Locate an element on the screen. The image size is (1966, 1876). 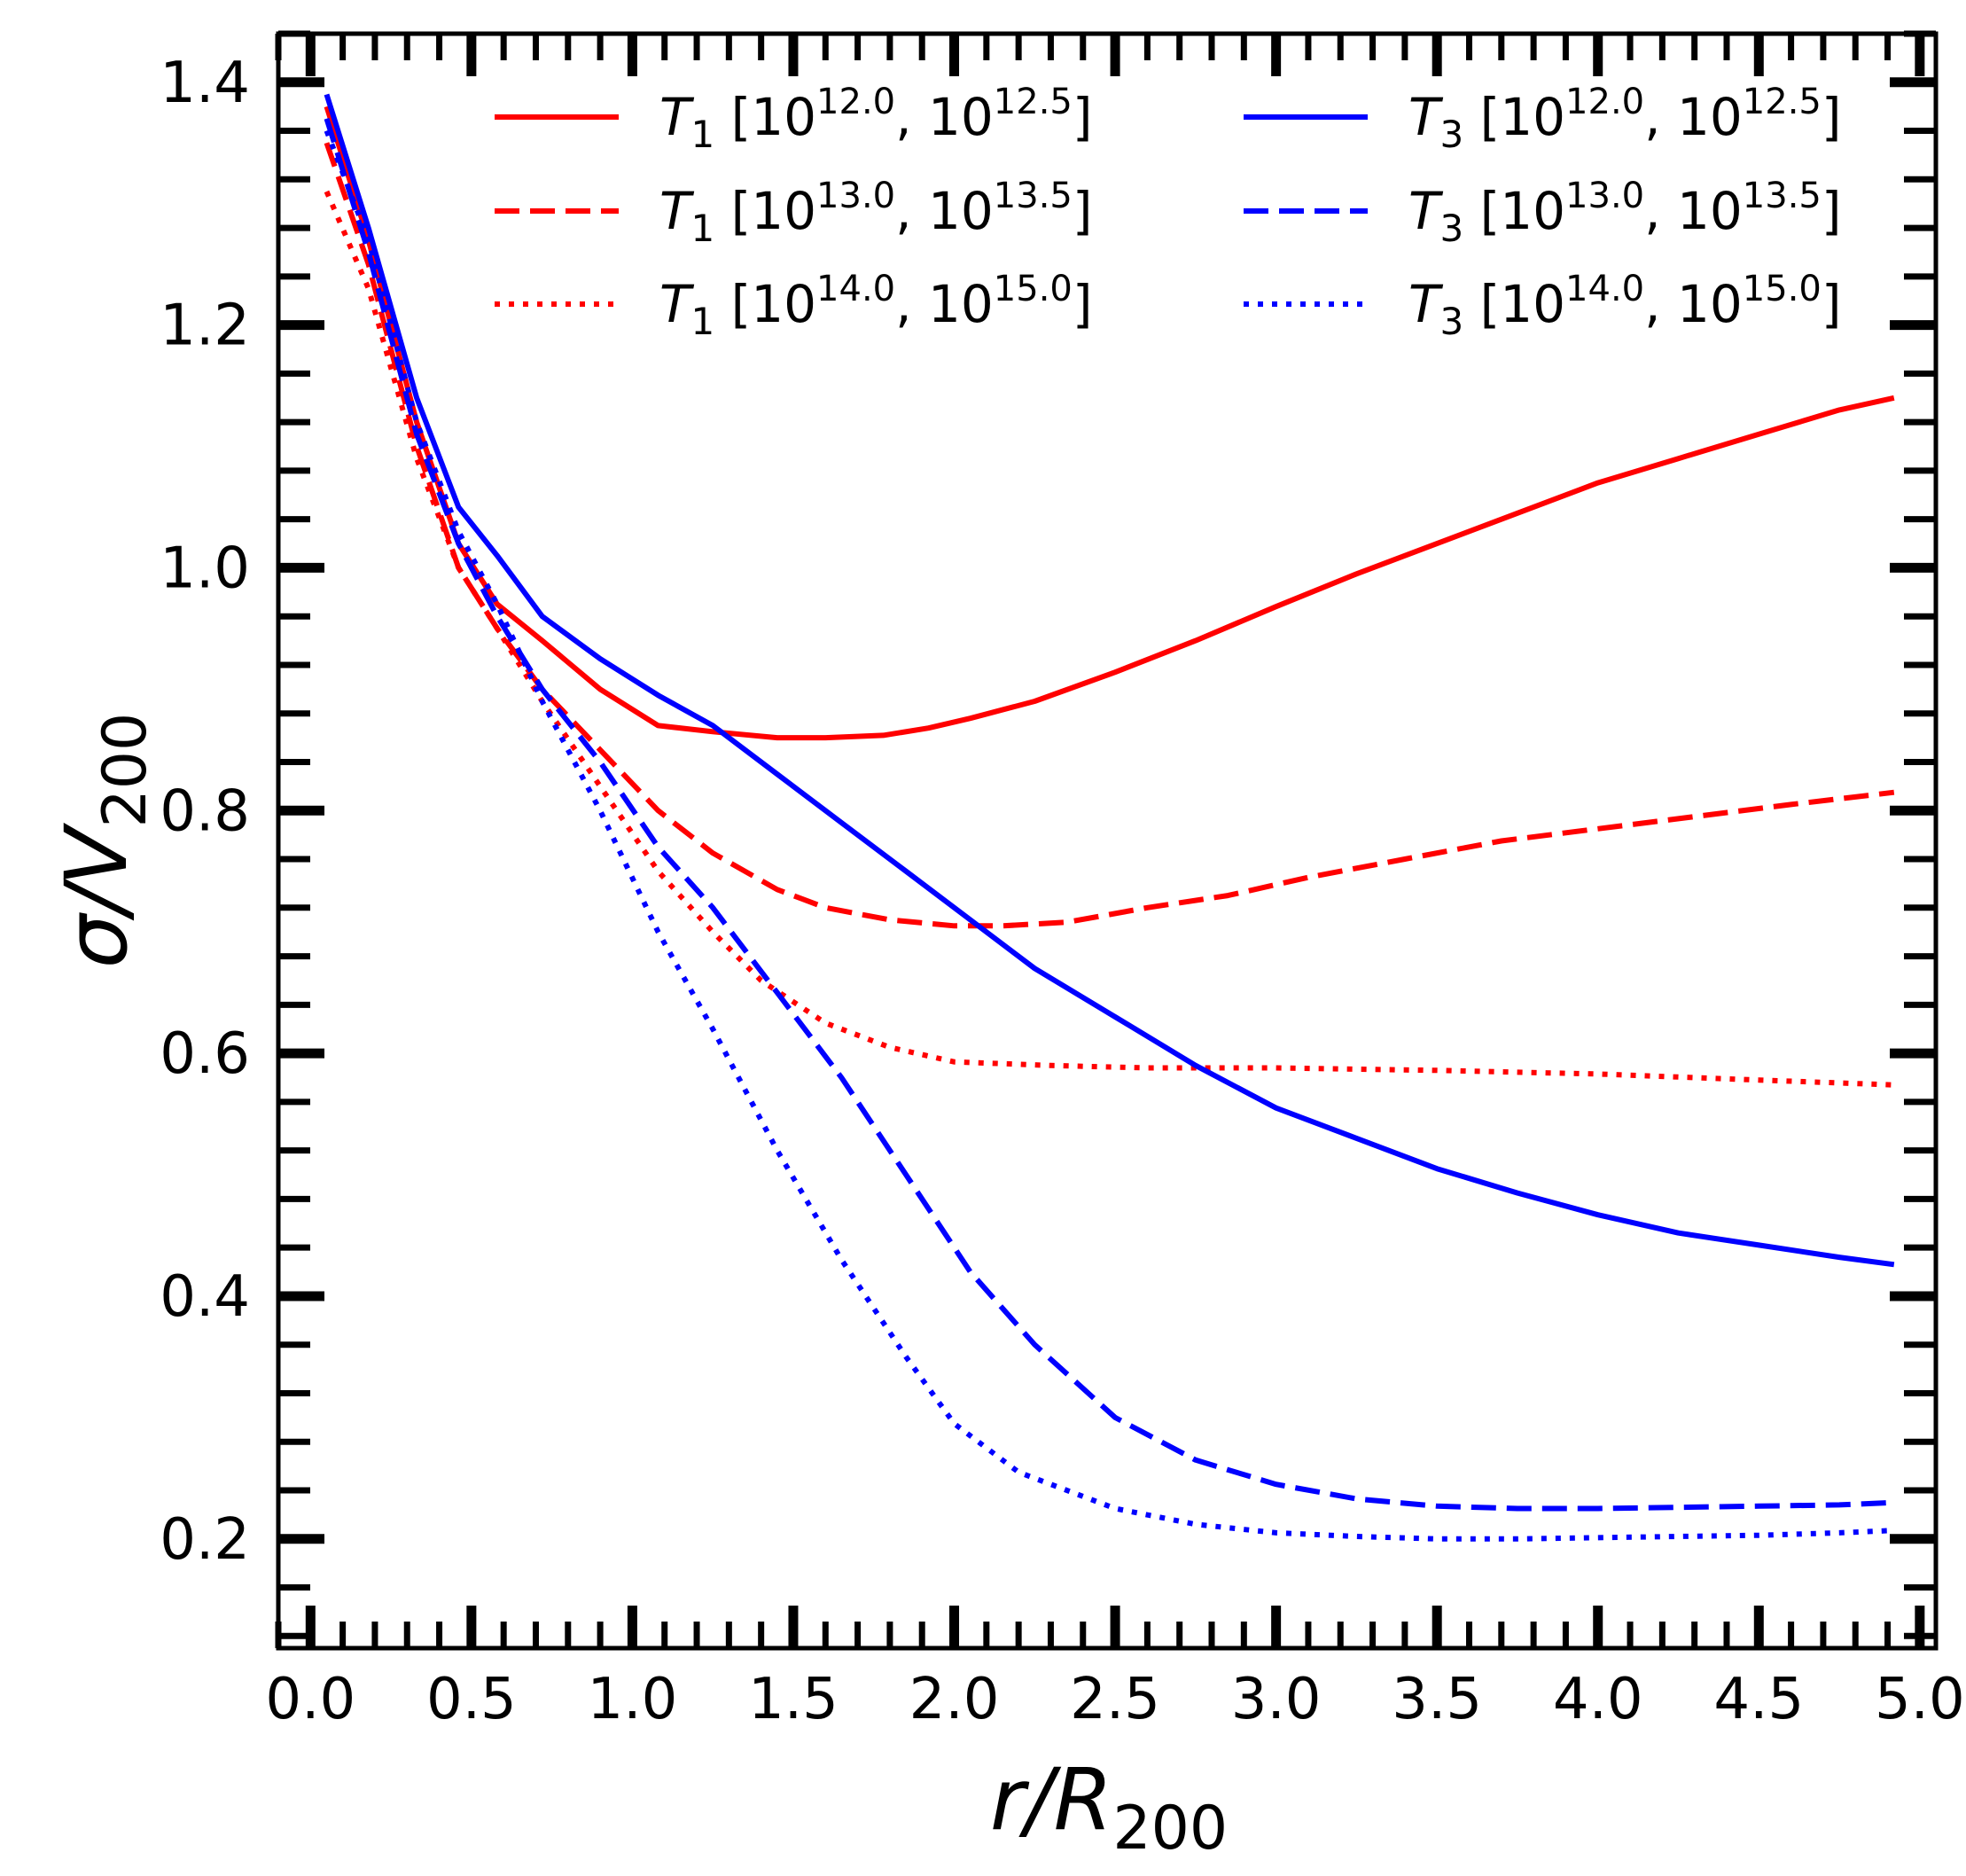
legend-entry-3: T1 [1014.0, 1015.0] is located at coordinates (876, 306).